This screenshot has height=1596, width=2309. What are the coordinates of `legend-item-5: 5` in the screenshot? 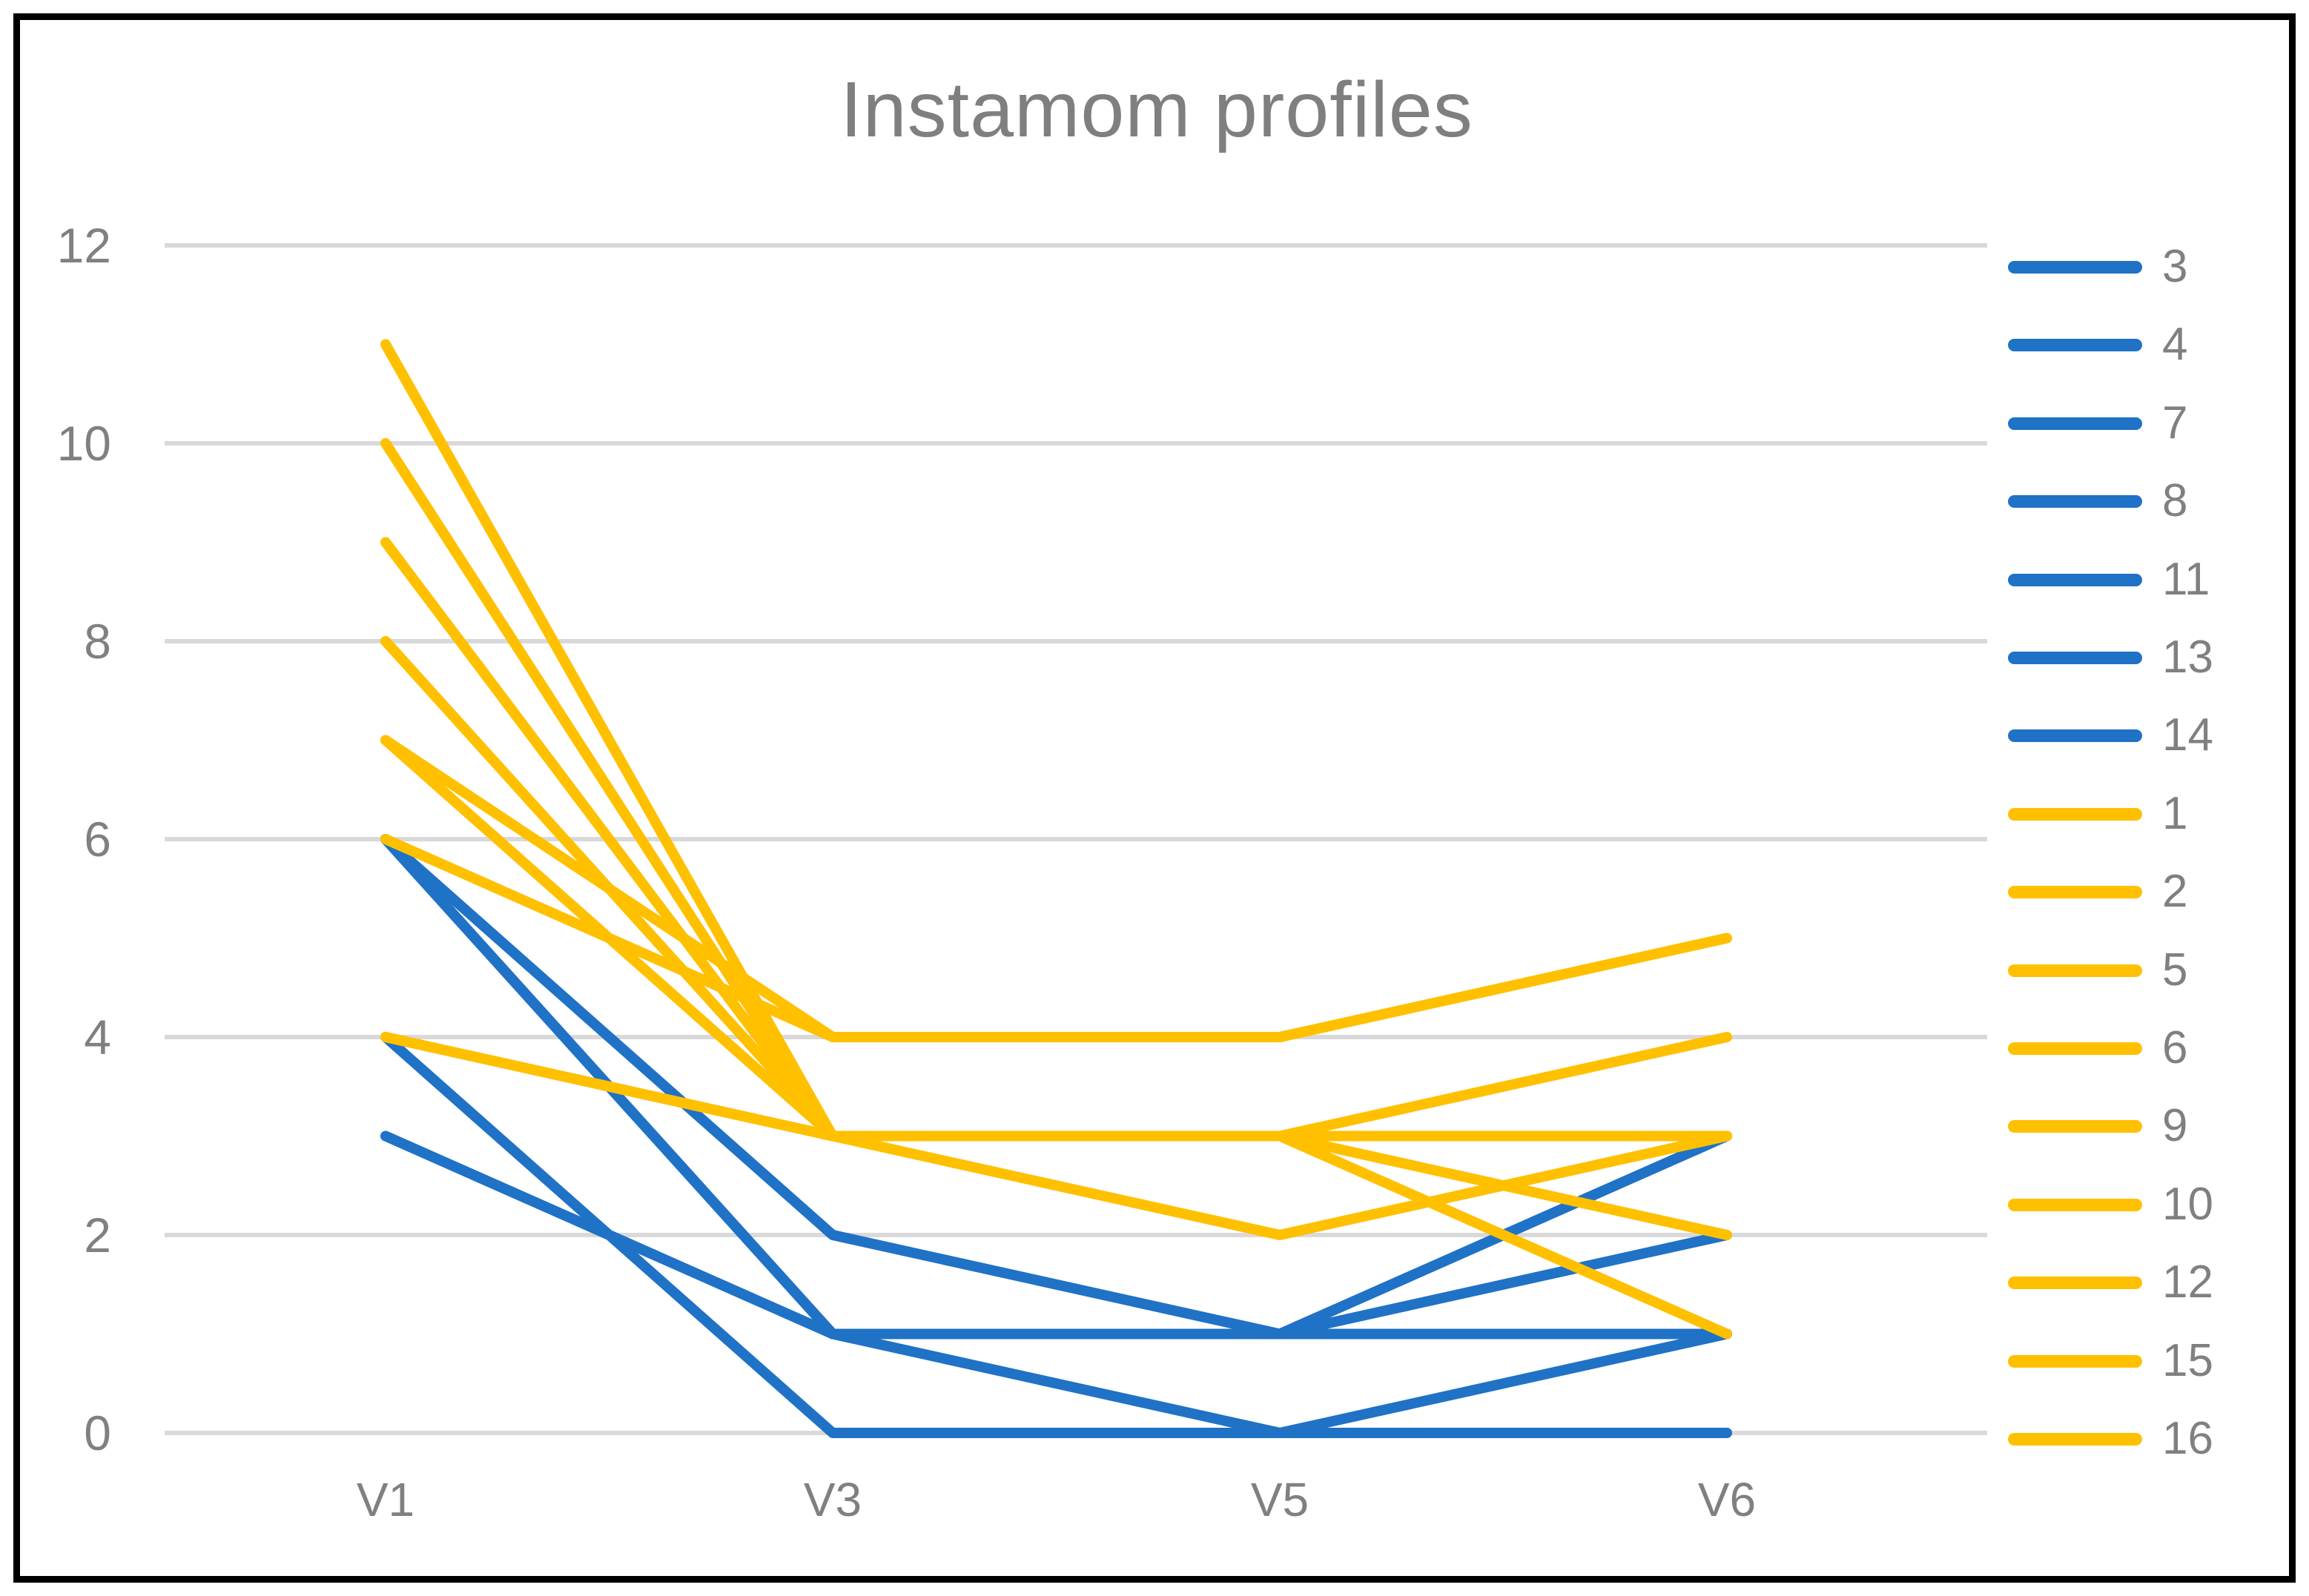 It's located at (1154, 970).